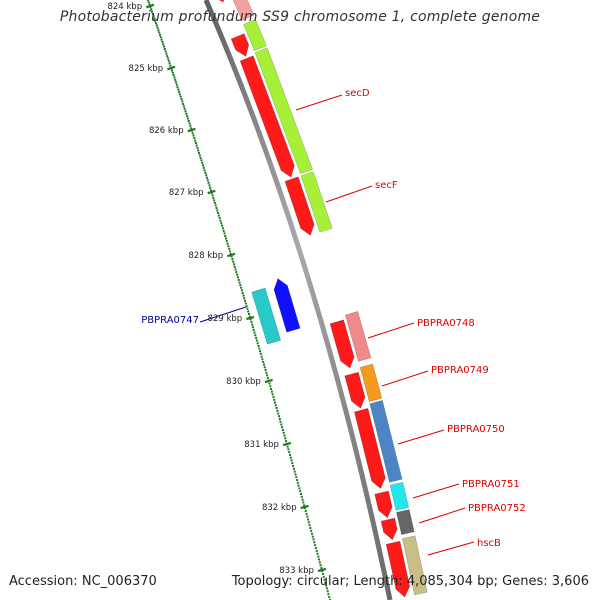 The height and width of the screenshot is (600, 600). Describe the element at coordinates (255, 35) in the screenshot. I see `feature-band-secD-start` at that location.